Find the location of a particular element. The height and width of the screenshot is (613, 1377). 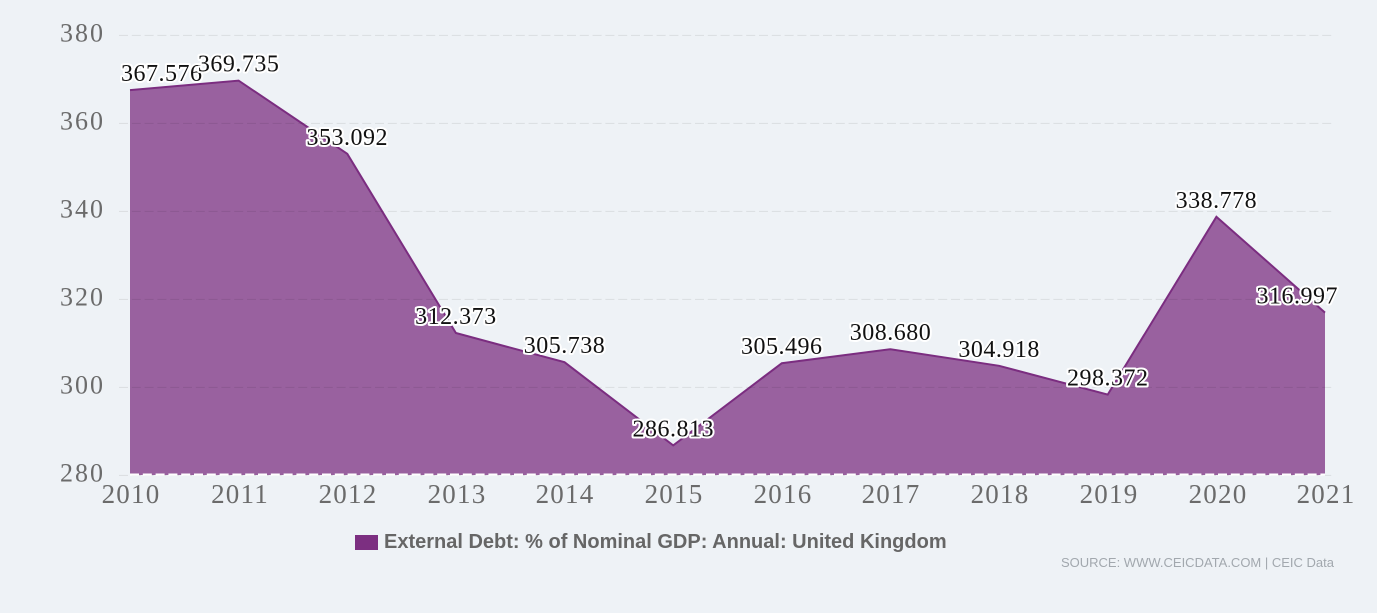

svg-text: 2011 is located at coordinates (240, 494).